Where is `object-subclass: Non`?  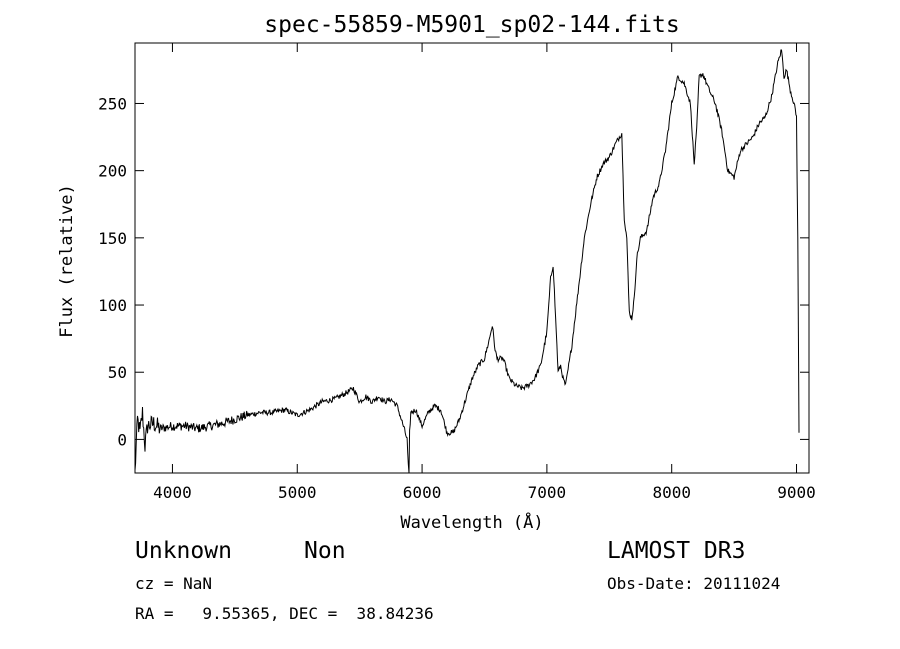 object-subclass: Non is located at coordinates (325, 551).